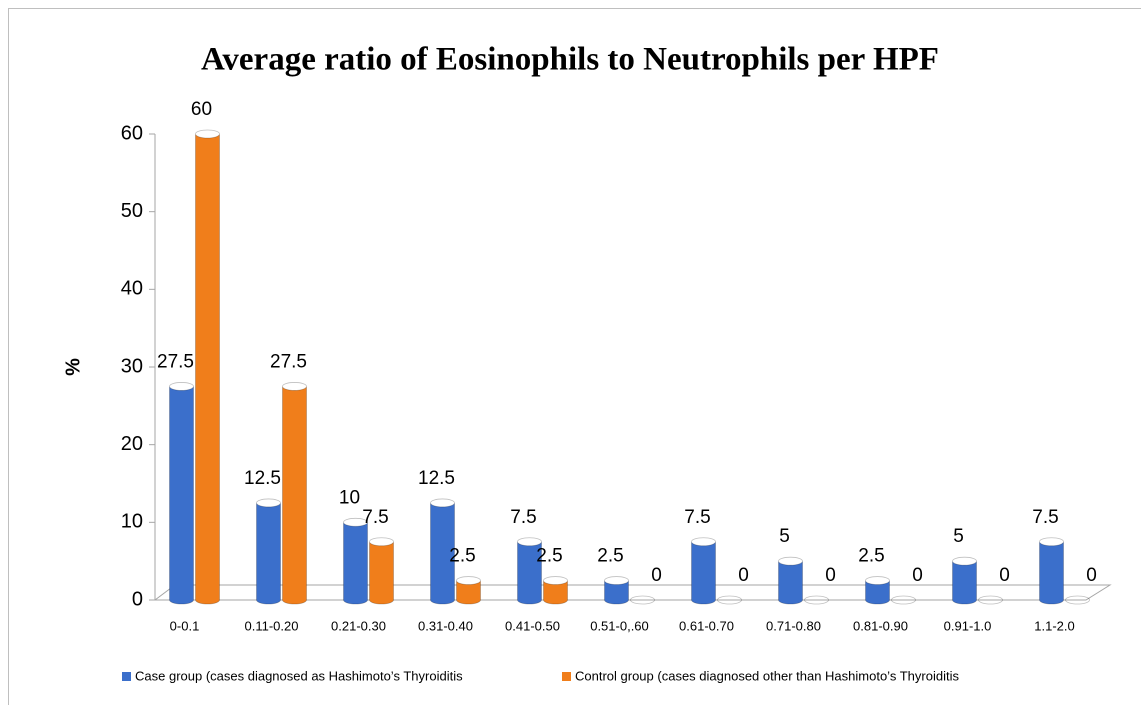  What do you see at coordinates (73, 367) in the screenshot?
I see `y-axis-label: %` at bounding box center [73, 367].